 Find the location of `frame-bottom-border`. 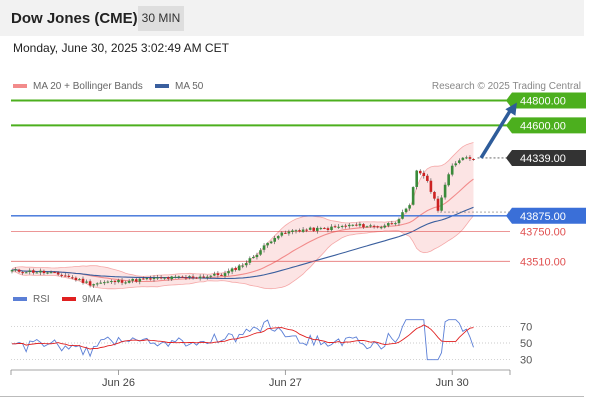

frame-bottom-border is located at coordinates (292, 396).